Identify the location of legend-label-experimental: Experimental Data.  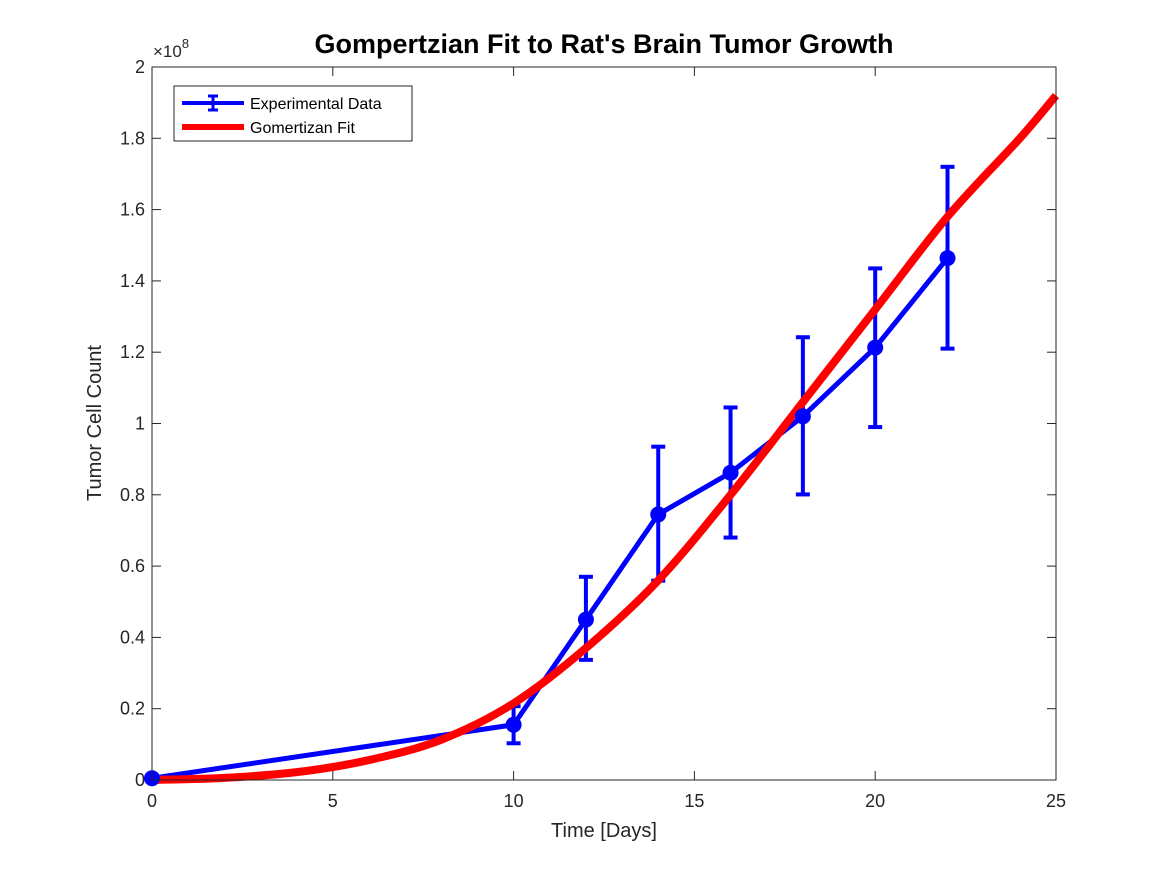
(316, 104).